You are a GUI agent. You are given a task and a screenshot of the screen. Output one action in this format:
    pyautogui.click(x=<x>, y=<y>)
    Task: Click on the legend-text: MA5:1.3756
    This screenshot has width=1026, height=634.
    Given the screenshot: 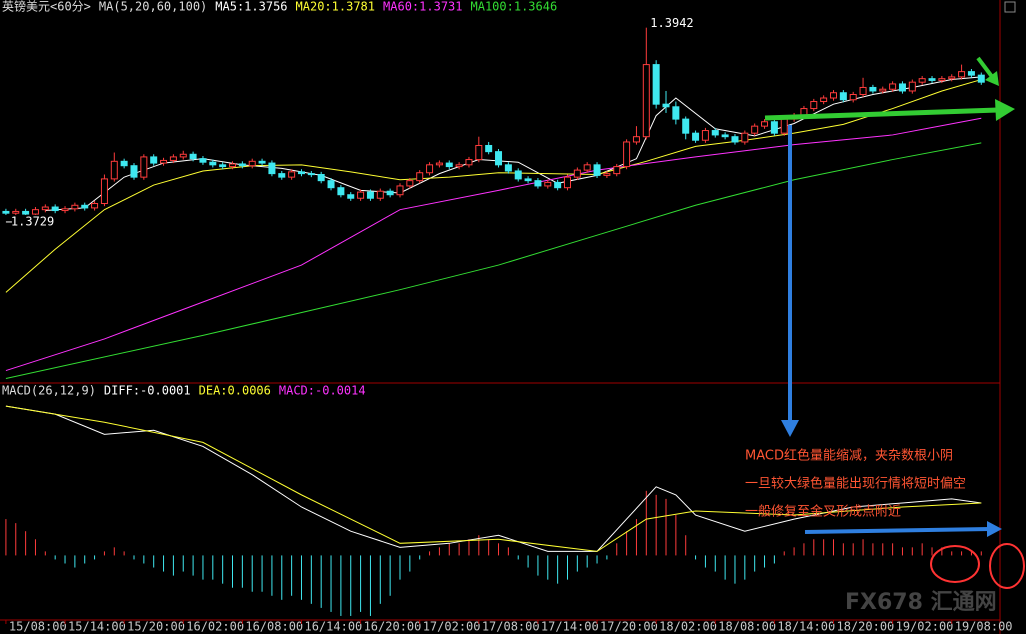 What is the action you would take?
    pyautogui.click(x=251, y=7)
    